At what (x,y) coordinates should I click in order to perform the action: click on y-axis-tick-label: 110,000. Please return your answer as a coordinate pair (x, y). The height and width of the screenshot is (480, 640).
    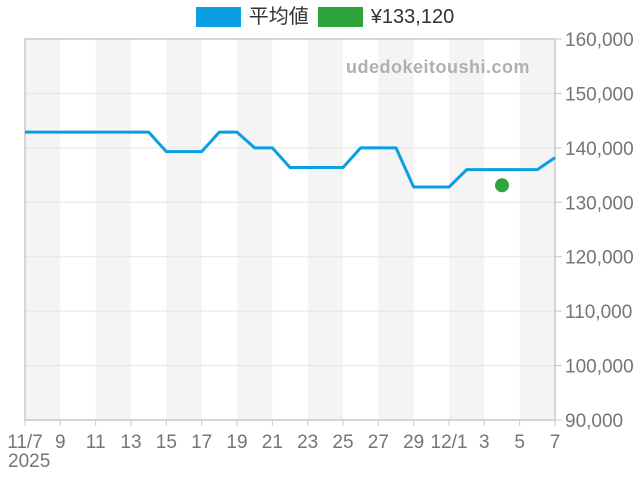
    Looking at the image, I should click on (598, 312).